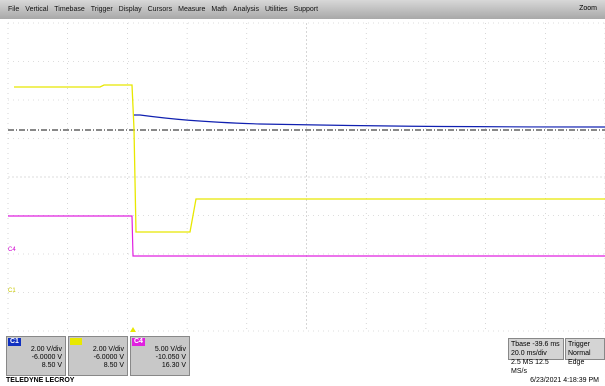  What do you see at coordinates (130, 9) in the screenshot?
I see `menu-item: Display` at bounding box center [130, 9].